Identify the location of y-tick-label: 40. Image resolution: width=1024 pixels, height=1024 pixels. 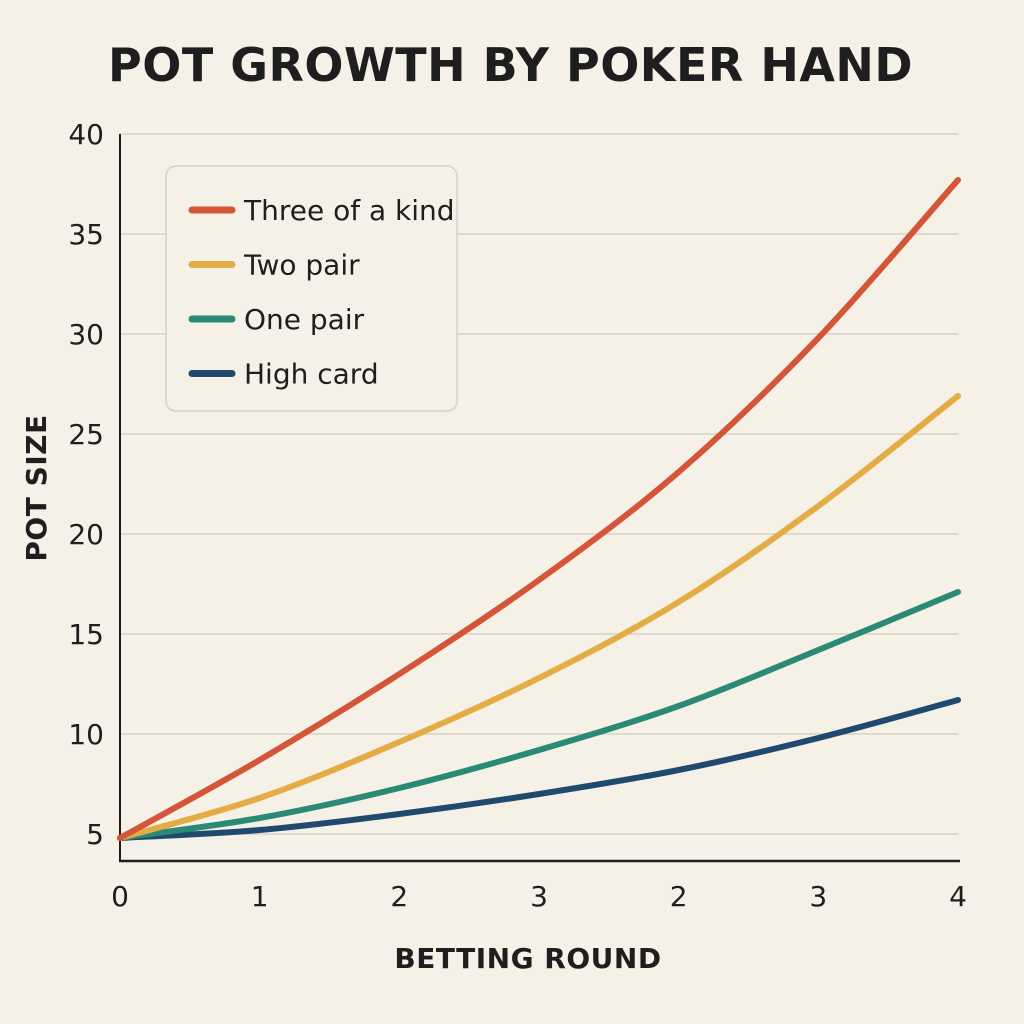
(86, 134).